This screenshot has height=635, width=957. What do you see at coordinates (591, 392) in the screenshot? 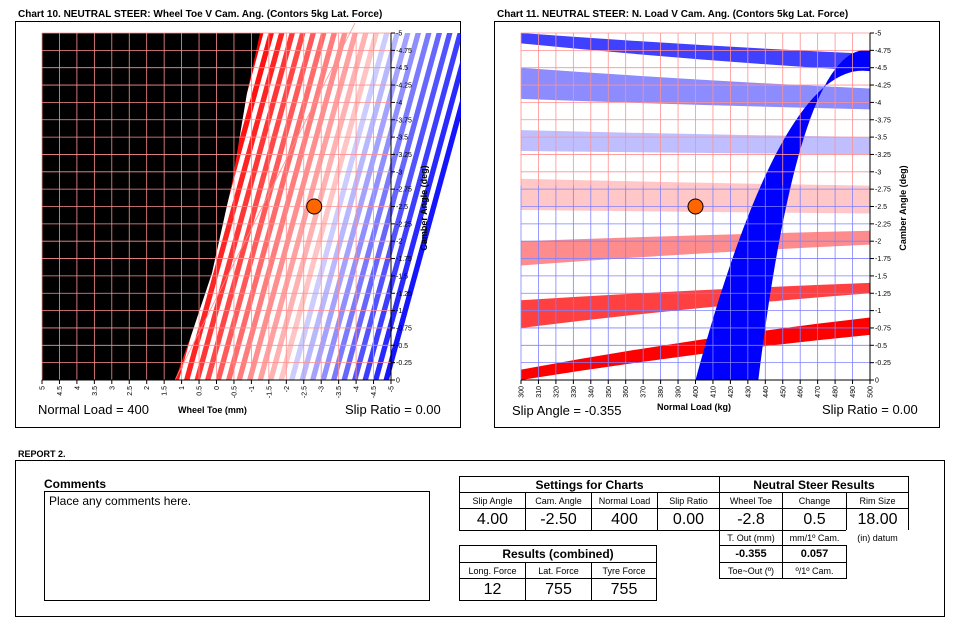
I see `chart11-x-tick-label: 340` at bounding box center [591, 392].